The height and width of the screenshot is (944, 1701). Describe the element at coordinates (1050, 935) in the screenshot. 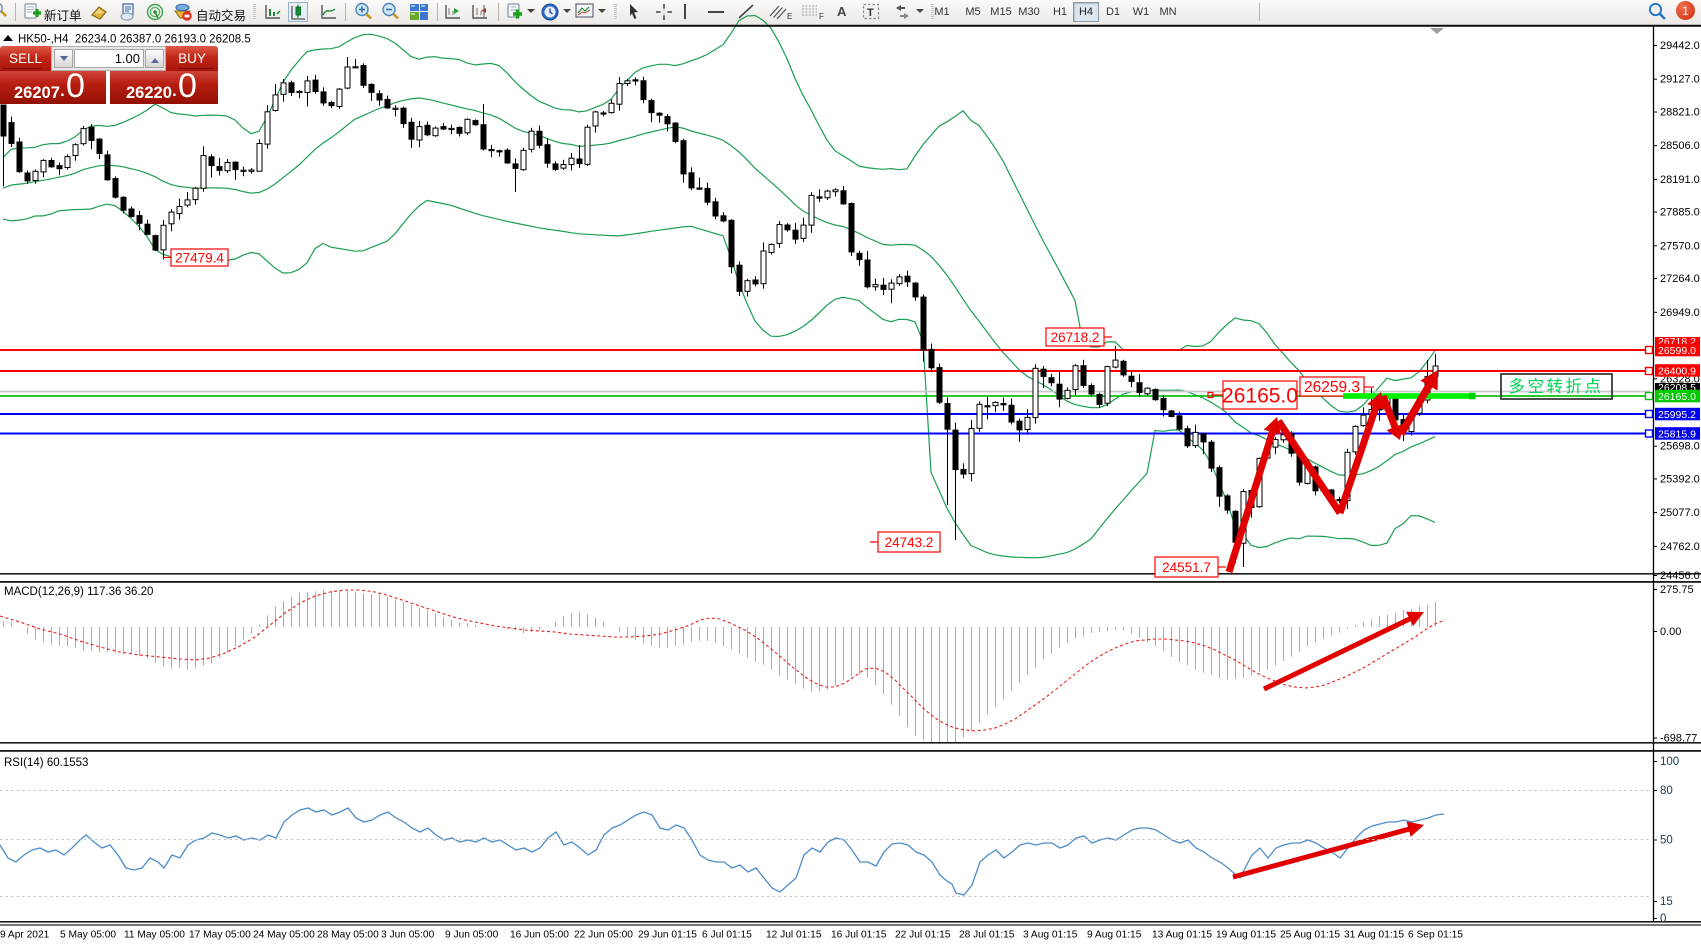

I see `svg-text: 3 Aug 01:15` at that location.